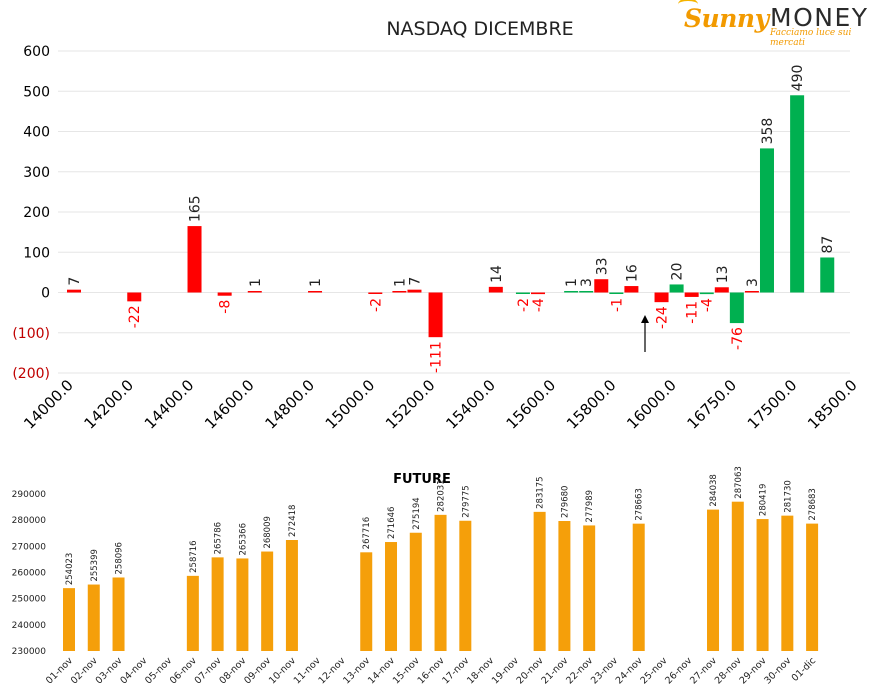 The image size is (887, 700). Describe the element at coordinates (95, 565) in the screenshot. I see `future-bar-value-label: 255399` at that location.